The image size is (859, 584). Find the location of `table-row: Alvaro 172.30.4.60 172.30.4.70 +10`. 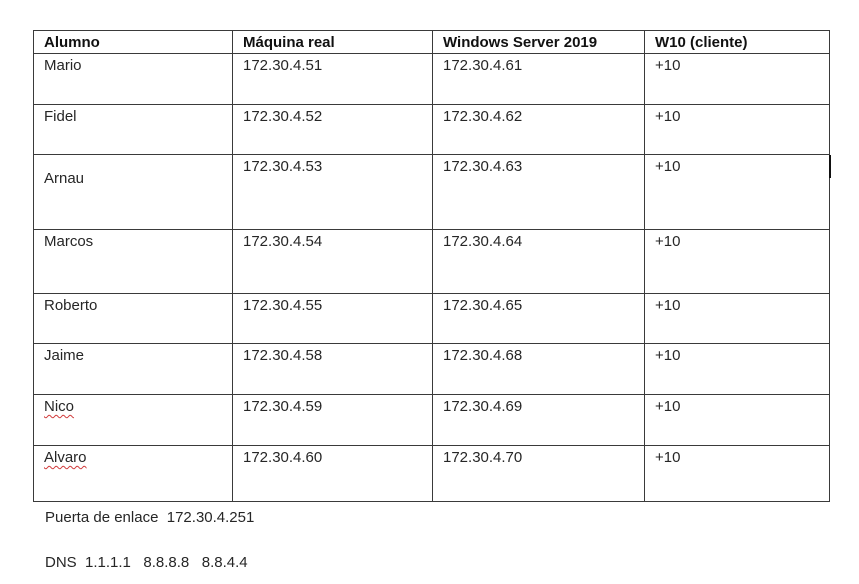

table-row: Alvaro 172.30.4.60 172.30.4.70 +10 is located at coordinates (431, 473).